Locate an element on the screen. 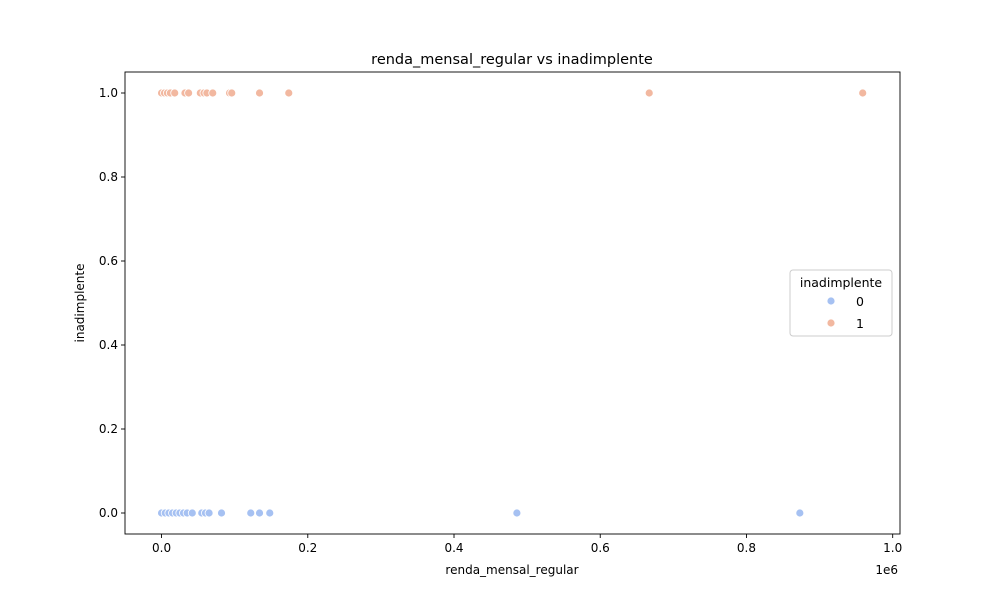 The height and width of the screenshot is (600, 1000). y-tick-label: 1.0 is located at coordinates (108, 93).